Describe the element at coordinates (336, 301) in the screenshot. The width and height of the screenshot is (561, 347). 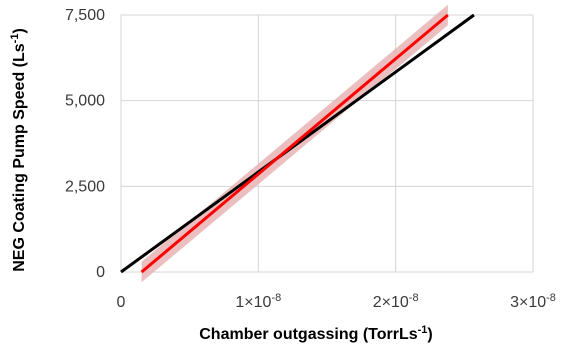
I see `x-tick-labels: 0 1×10⁻⁸ 2×10⁻⁸ 3×10⁻⁸` at that location.